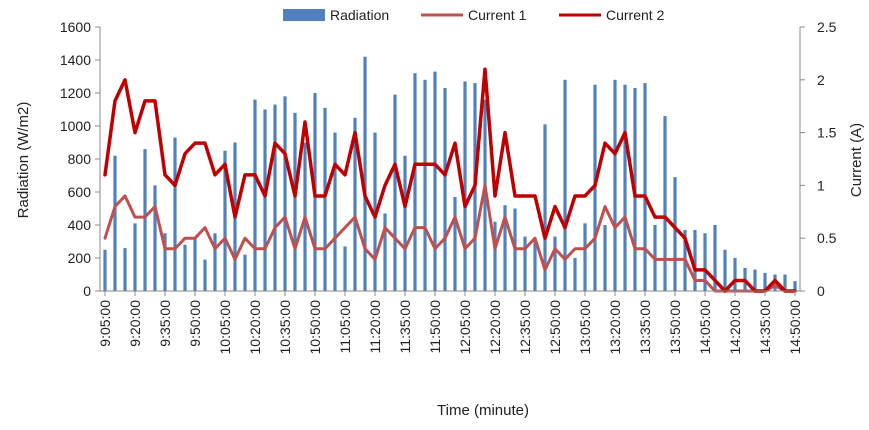 Image resolution: width=869 pixels, height=430 pixels. Describe the element at coordinates (465, 327) in the screenshot. I see `x-tick-label: 12:05:00` at that location.